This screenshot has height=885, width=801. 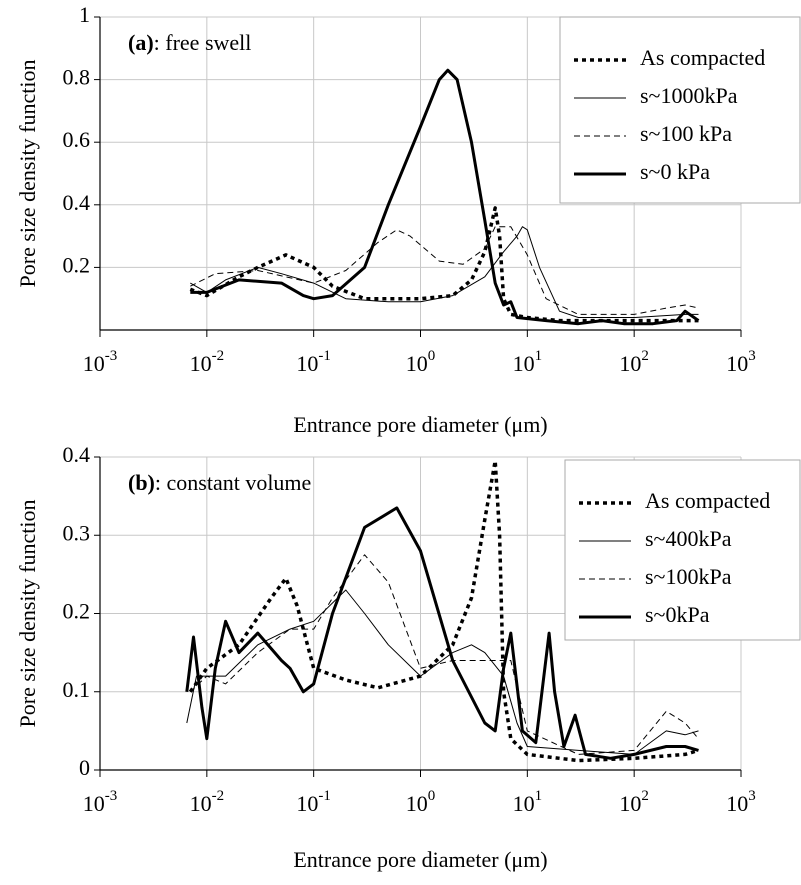 What do you see at coordinates (84, 14) in the screenshot?
I see `y-tick-label: 1` at bounding box center [84, 14].